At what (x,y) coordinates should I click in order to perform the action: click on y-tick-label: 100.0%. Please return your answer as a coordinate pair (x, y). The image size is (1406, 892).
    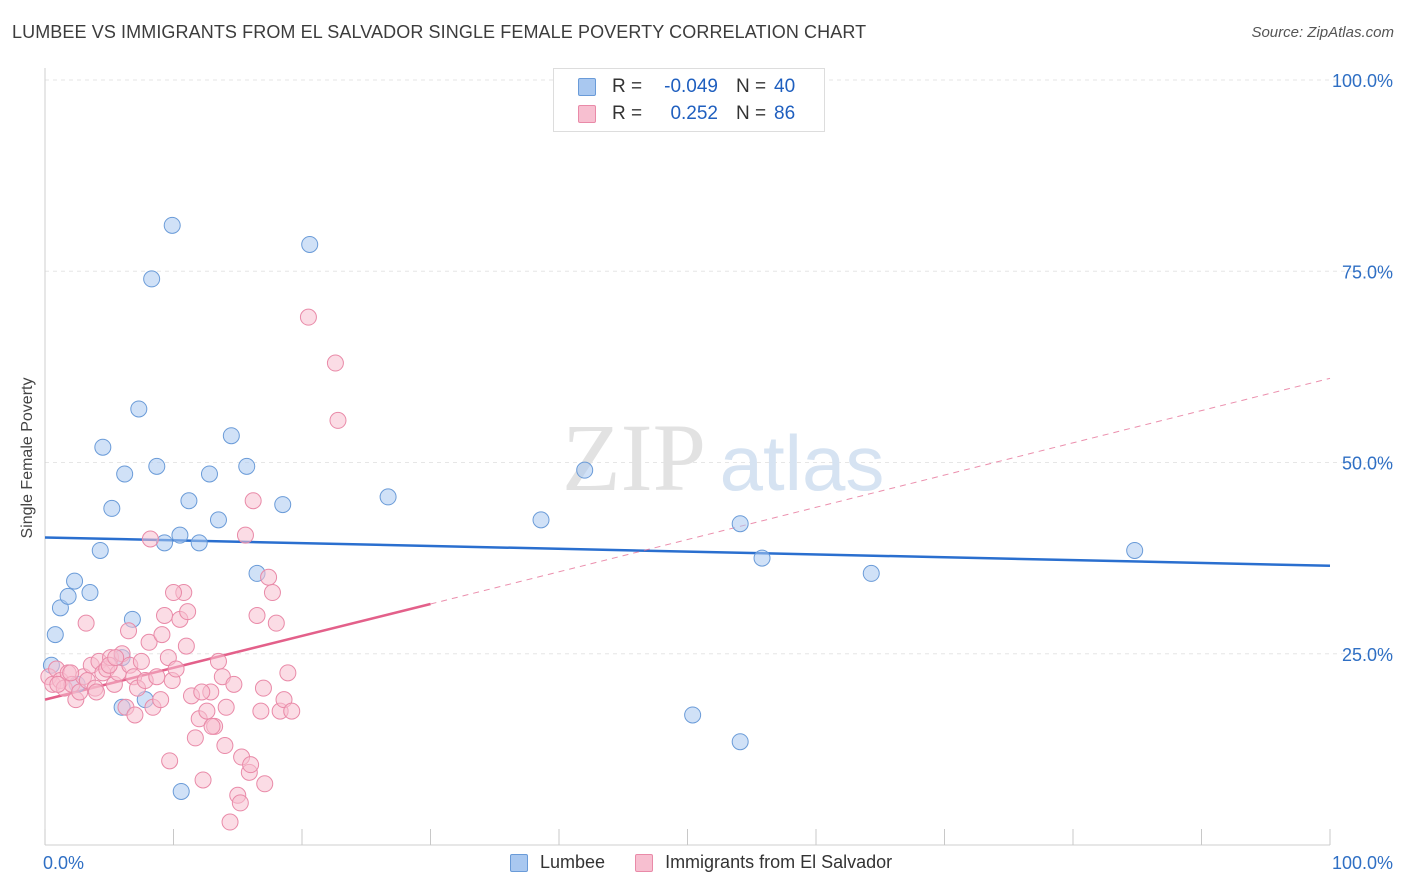
    Looking at the image, I should click on (1362, 81).